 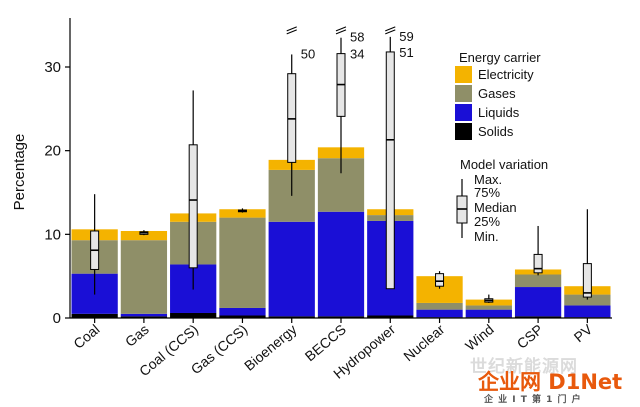 I want to click on legend-swatch-solids, so click(x=463, y=131).